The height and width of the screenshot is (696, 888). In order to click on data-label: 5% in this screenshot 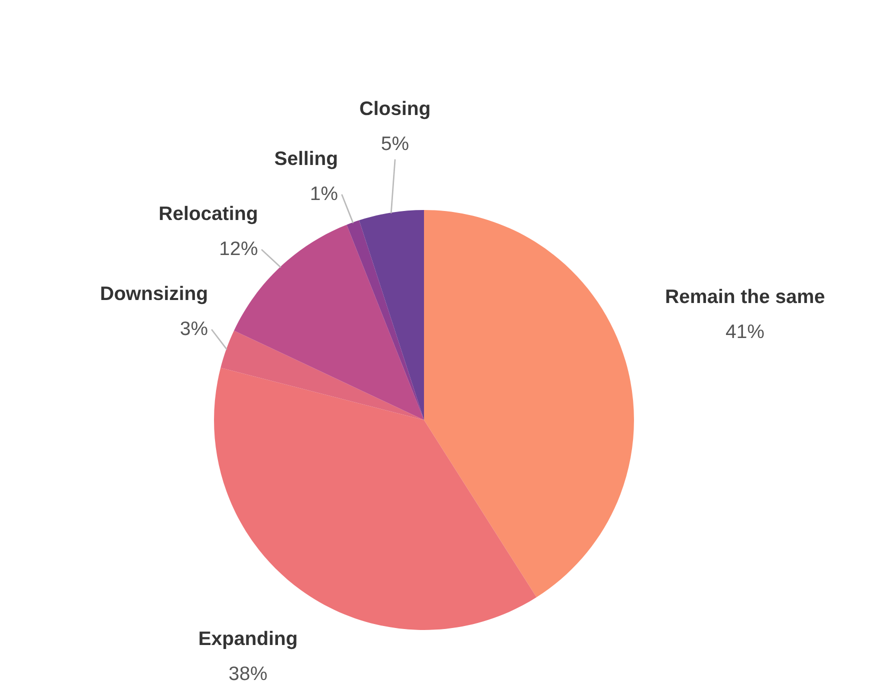, I will do `click(395, 143)`.